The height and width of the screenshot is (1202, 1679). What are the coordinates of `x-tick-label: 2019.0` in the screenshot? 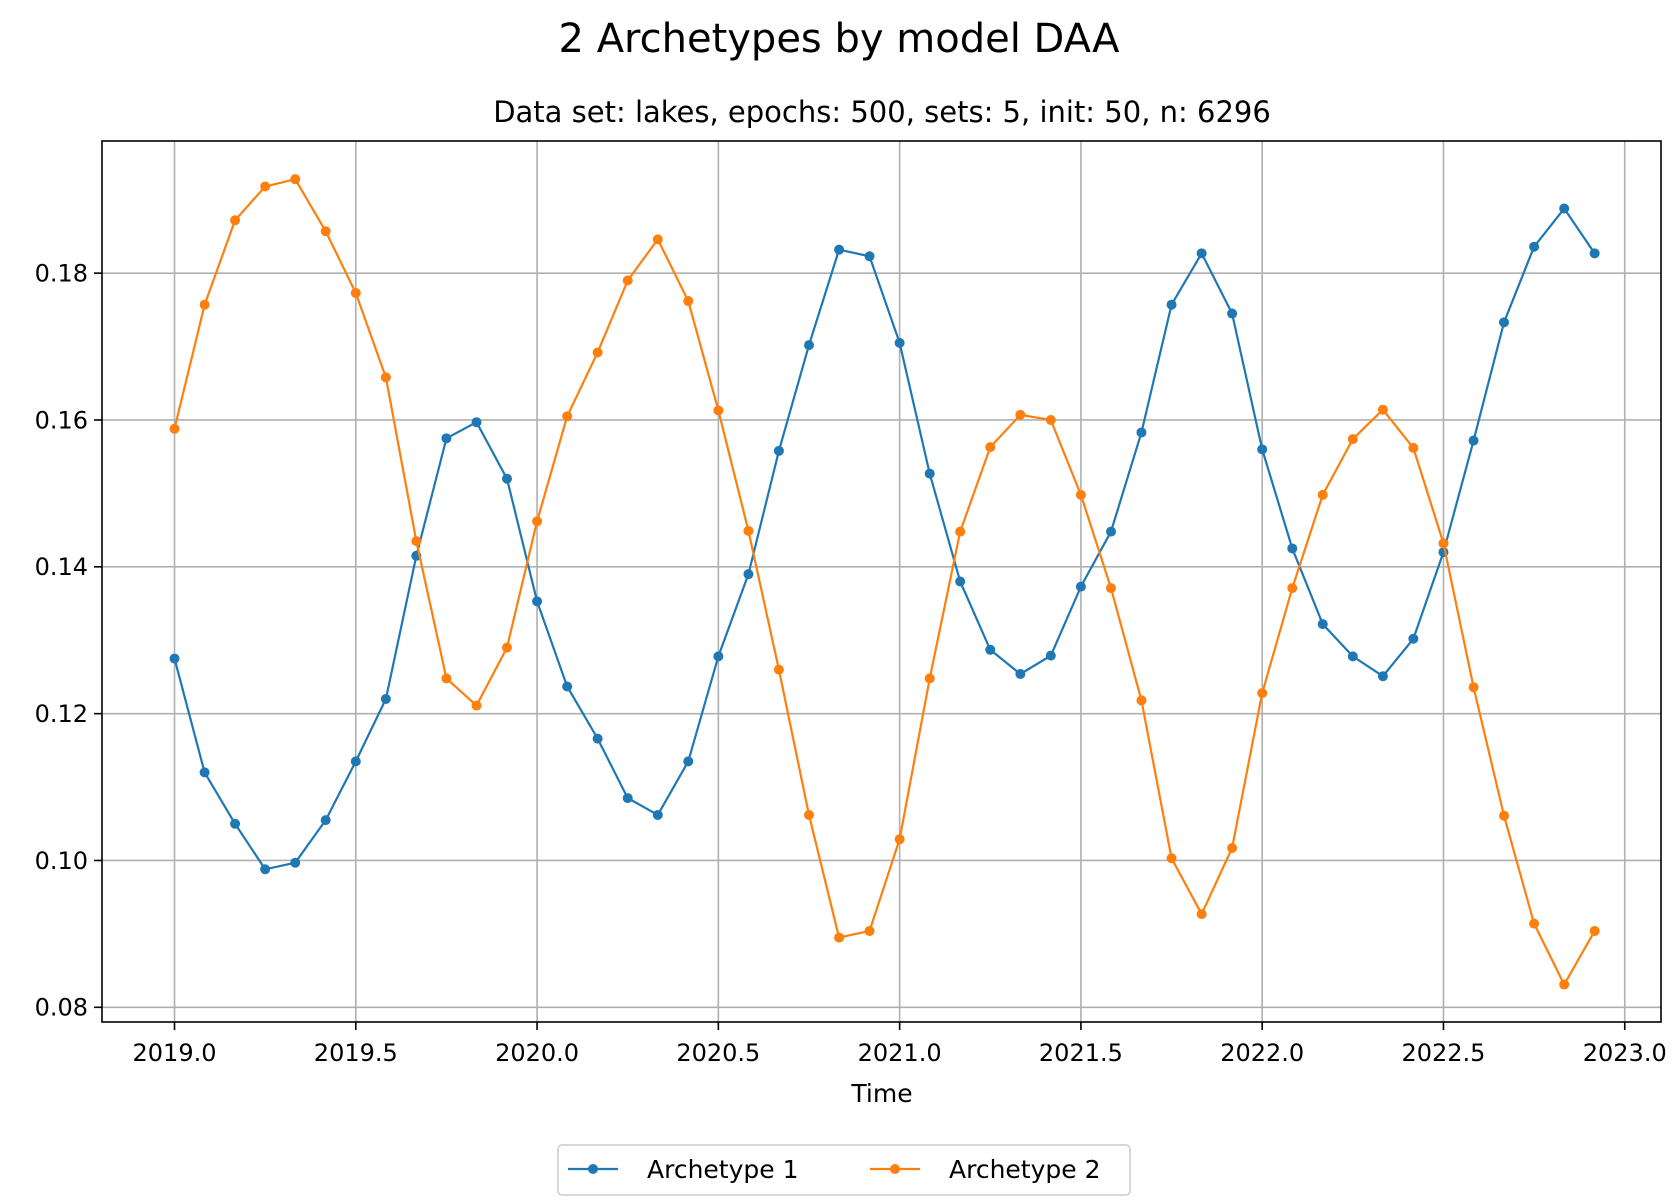 It's located at (175, 1053).